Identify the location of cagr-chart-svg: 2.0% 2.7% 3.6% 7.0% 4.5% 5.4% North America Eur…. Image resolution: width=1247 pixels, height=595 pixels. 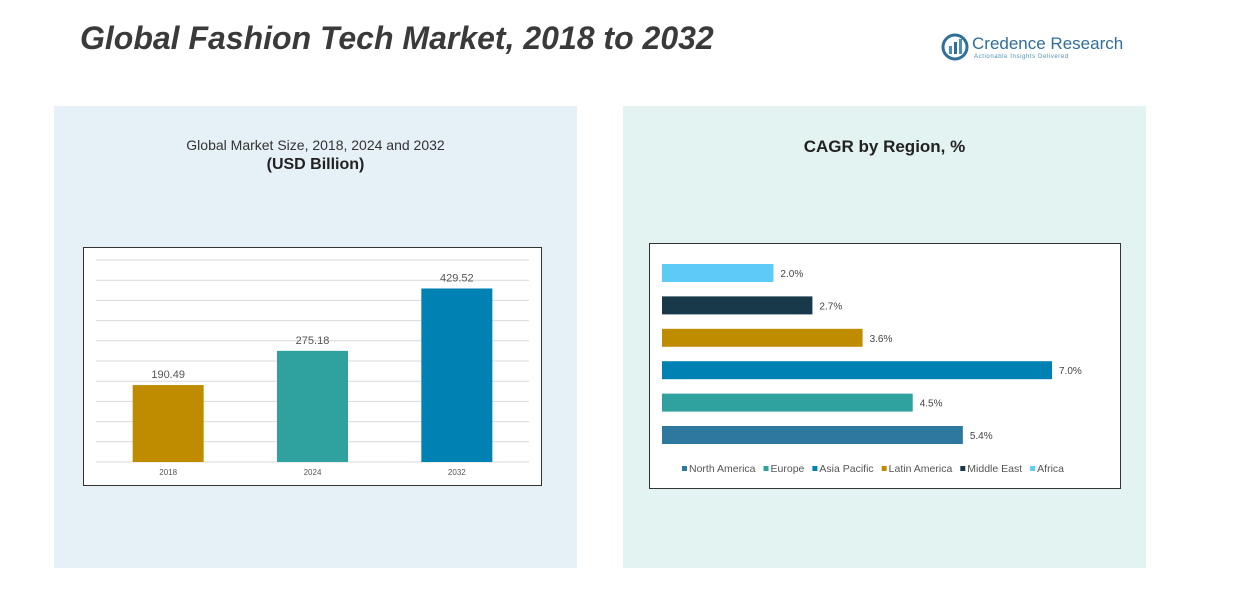
(872, 369).